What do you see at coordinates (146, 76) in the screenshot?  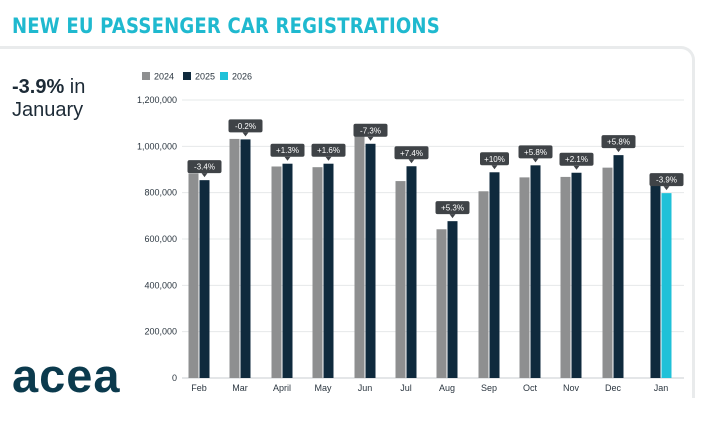 I see `legend-swatch-2024` at bounding box center [146, 76].